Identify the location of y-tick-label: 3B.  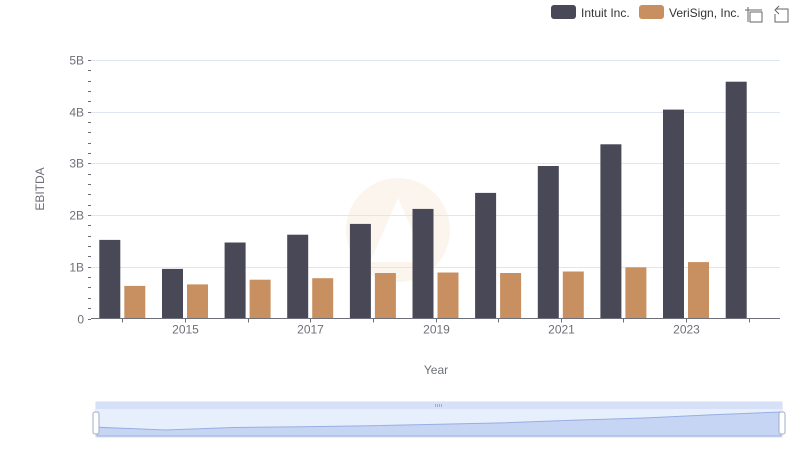
(76, 164).